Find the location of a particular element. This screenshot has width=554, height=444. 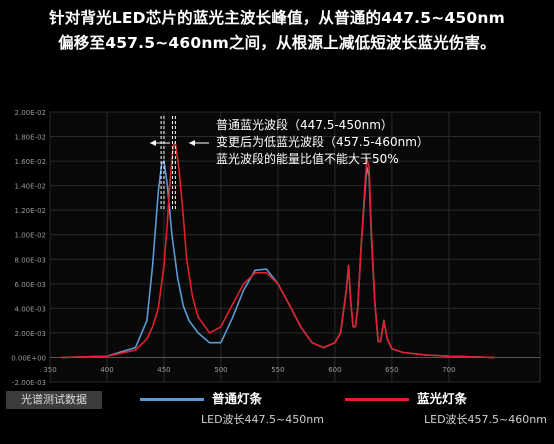

y-tick-label: 1.00E-02 is located at coordinates (30, 236).